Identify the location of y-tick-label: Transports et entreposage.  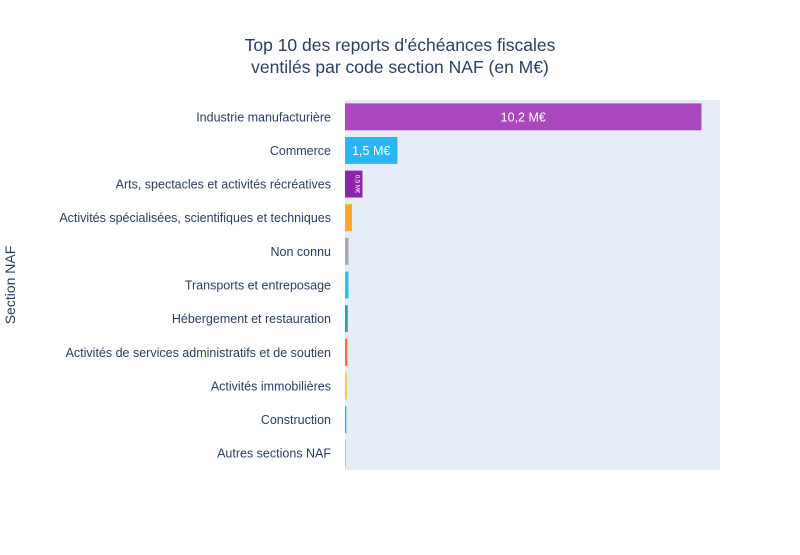
(258, 286).